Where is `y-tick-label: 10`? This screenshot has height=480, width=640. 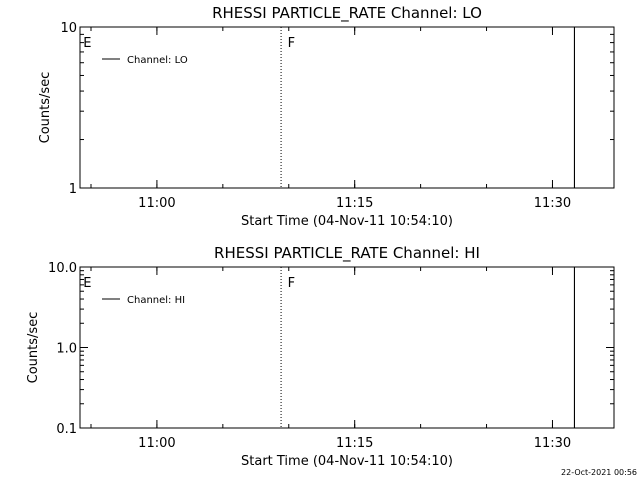
y-tick-label: 10 is located at coordinates (68, 28).